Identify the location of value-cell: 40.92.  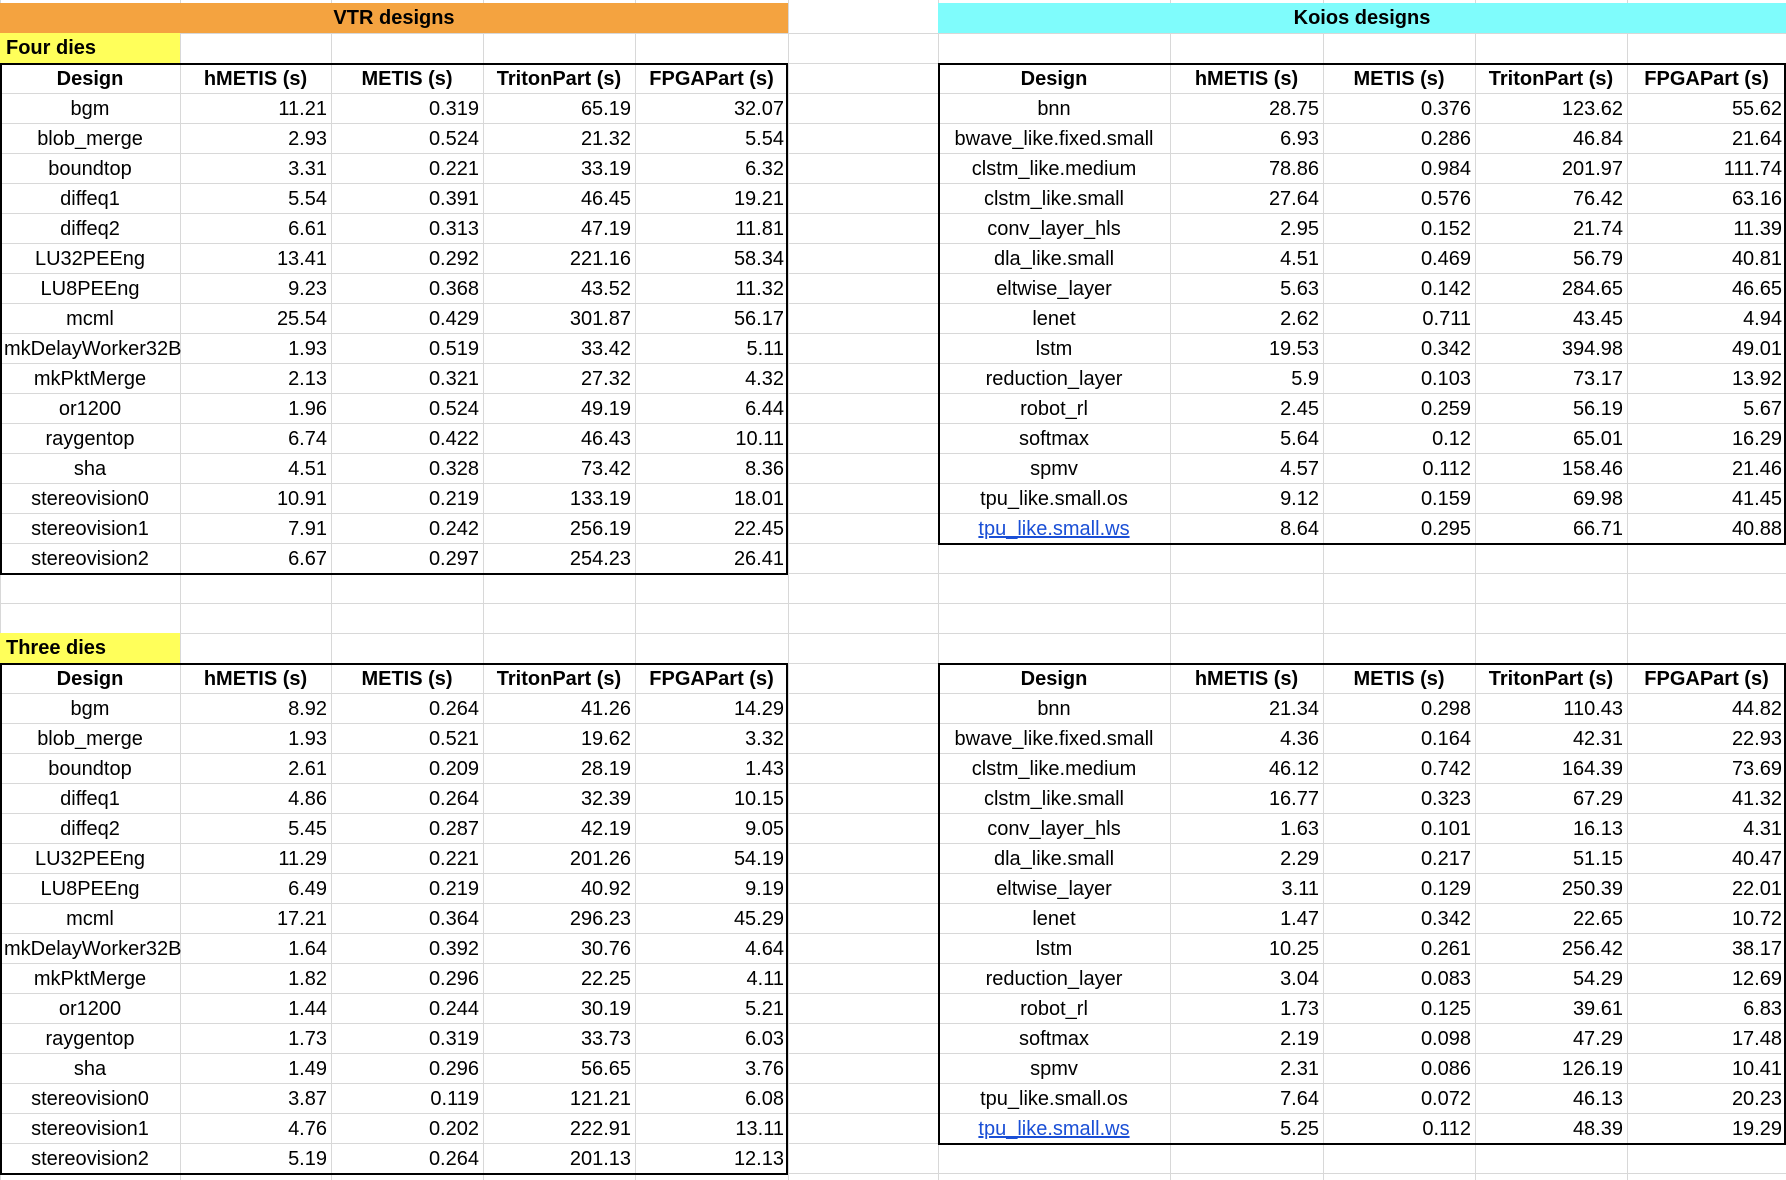
(605, 889).